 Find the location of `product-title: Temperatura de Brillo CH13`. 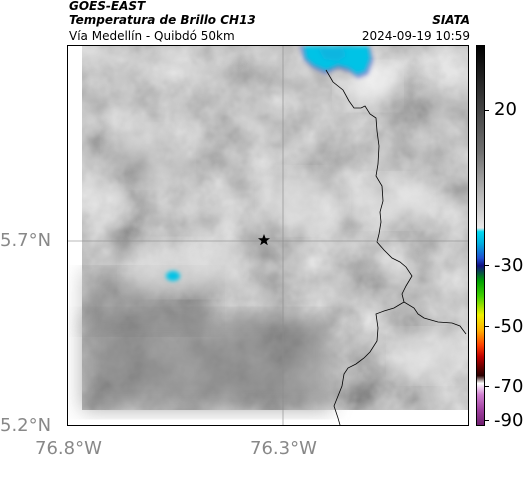

product-title: Temperatura de Brillo CH13 is located at coordinates (162, 20).